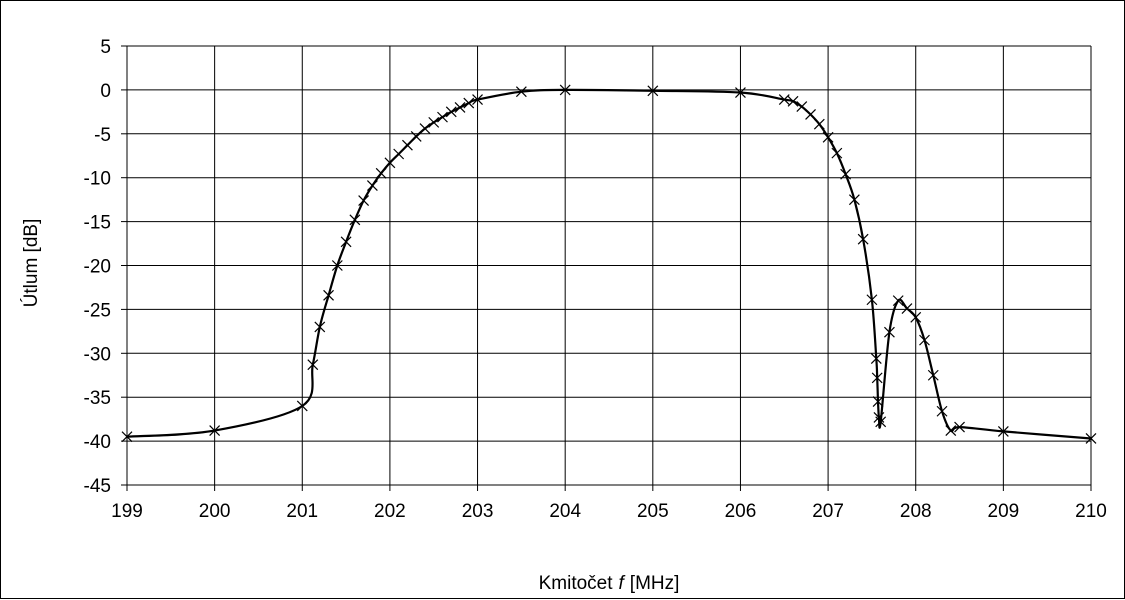 The height and width of the screenshot is (600, 1125). What do you see at coordinates (622, 583) in the screenshot?
I see `x-axis-title-var: f` at bounding box center [622, 583].